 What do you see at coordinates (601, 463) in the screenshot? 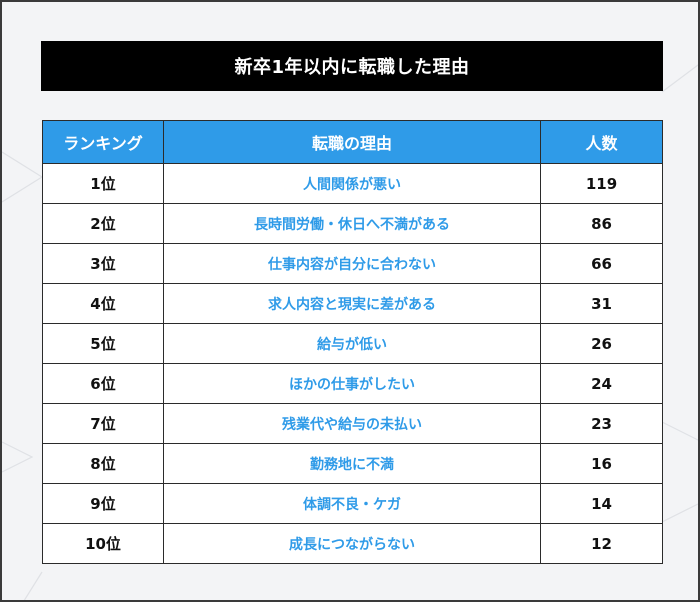
I see `count-cell: 16` at bounding box center [601, 463].